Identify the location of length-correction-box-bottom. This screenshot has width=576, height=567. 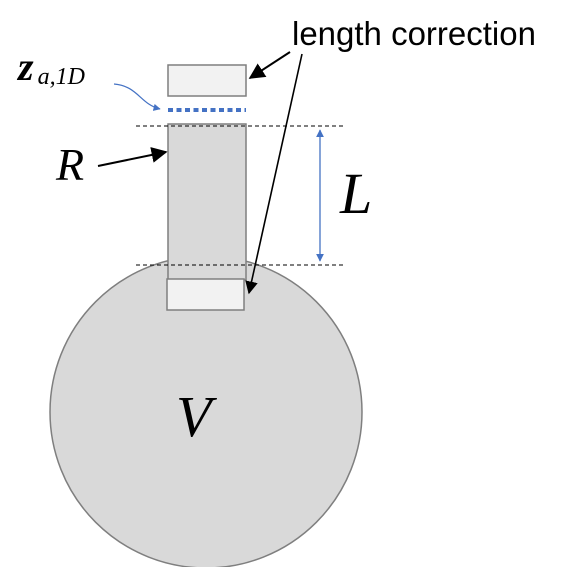
(205, 294).